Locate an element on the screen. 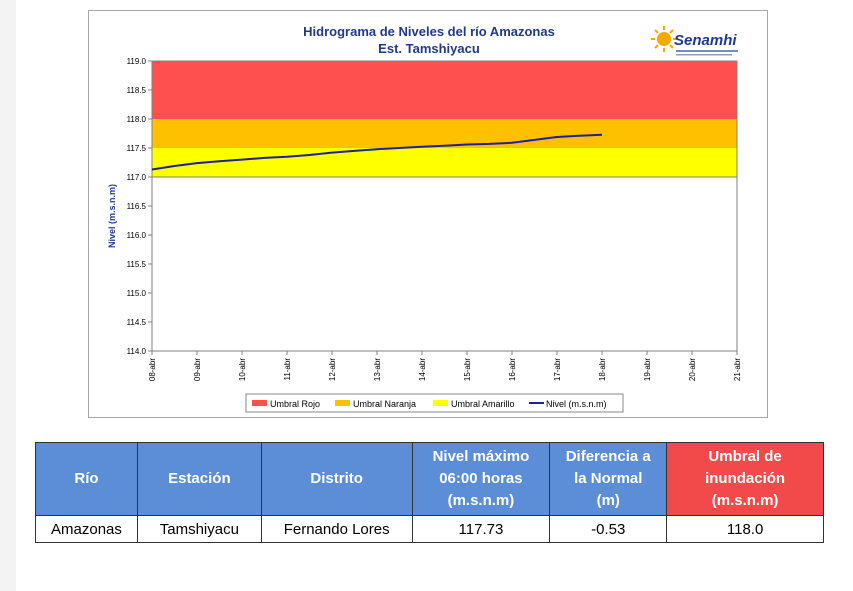  legend-item-naranja: Umbral Naranja is located at coordinates (375, 404).